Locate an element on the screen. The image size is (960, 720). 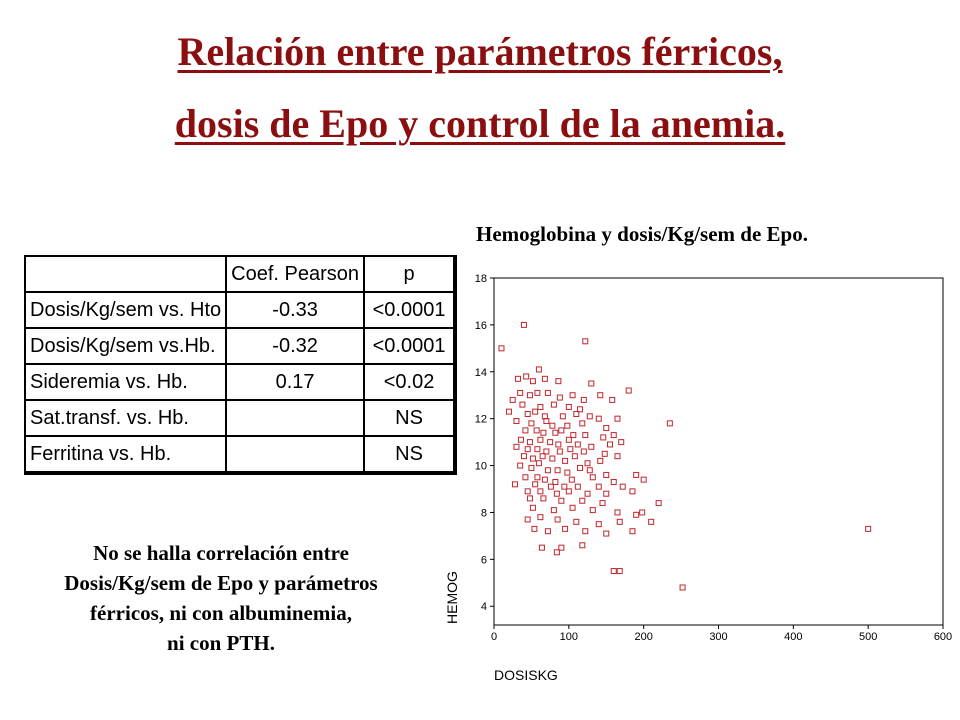
table-cell-pearson: 0.17 is located at coordinates (295, 382).